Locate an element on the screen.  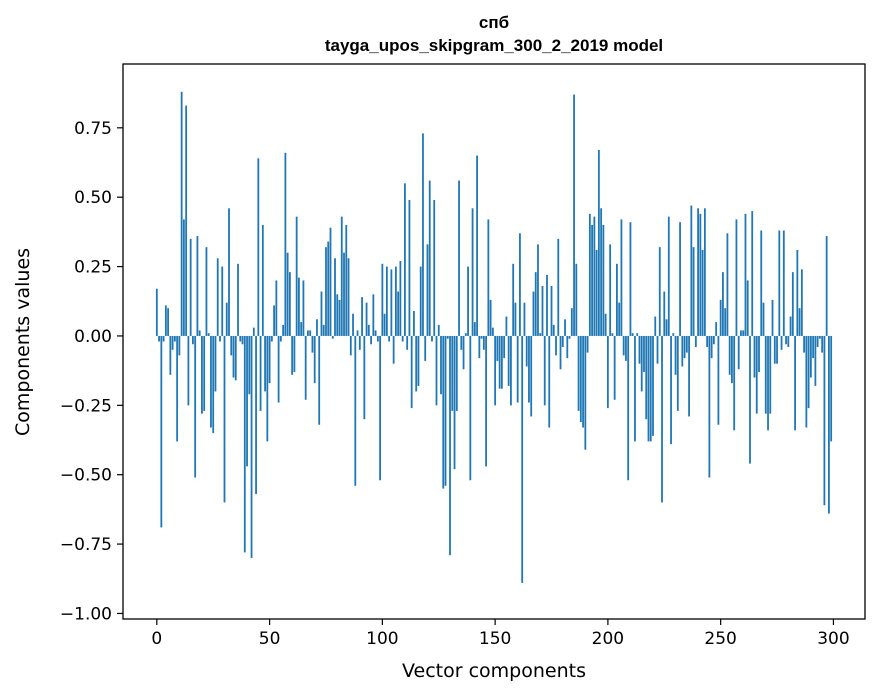
x-tick-label: 50 is located at coordinates (270, 639).